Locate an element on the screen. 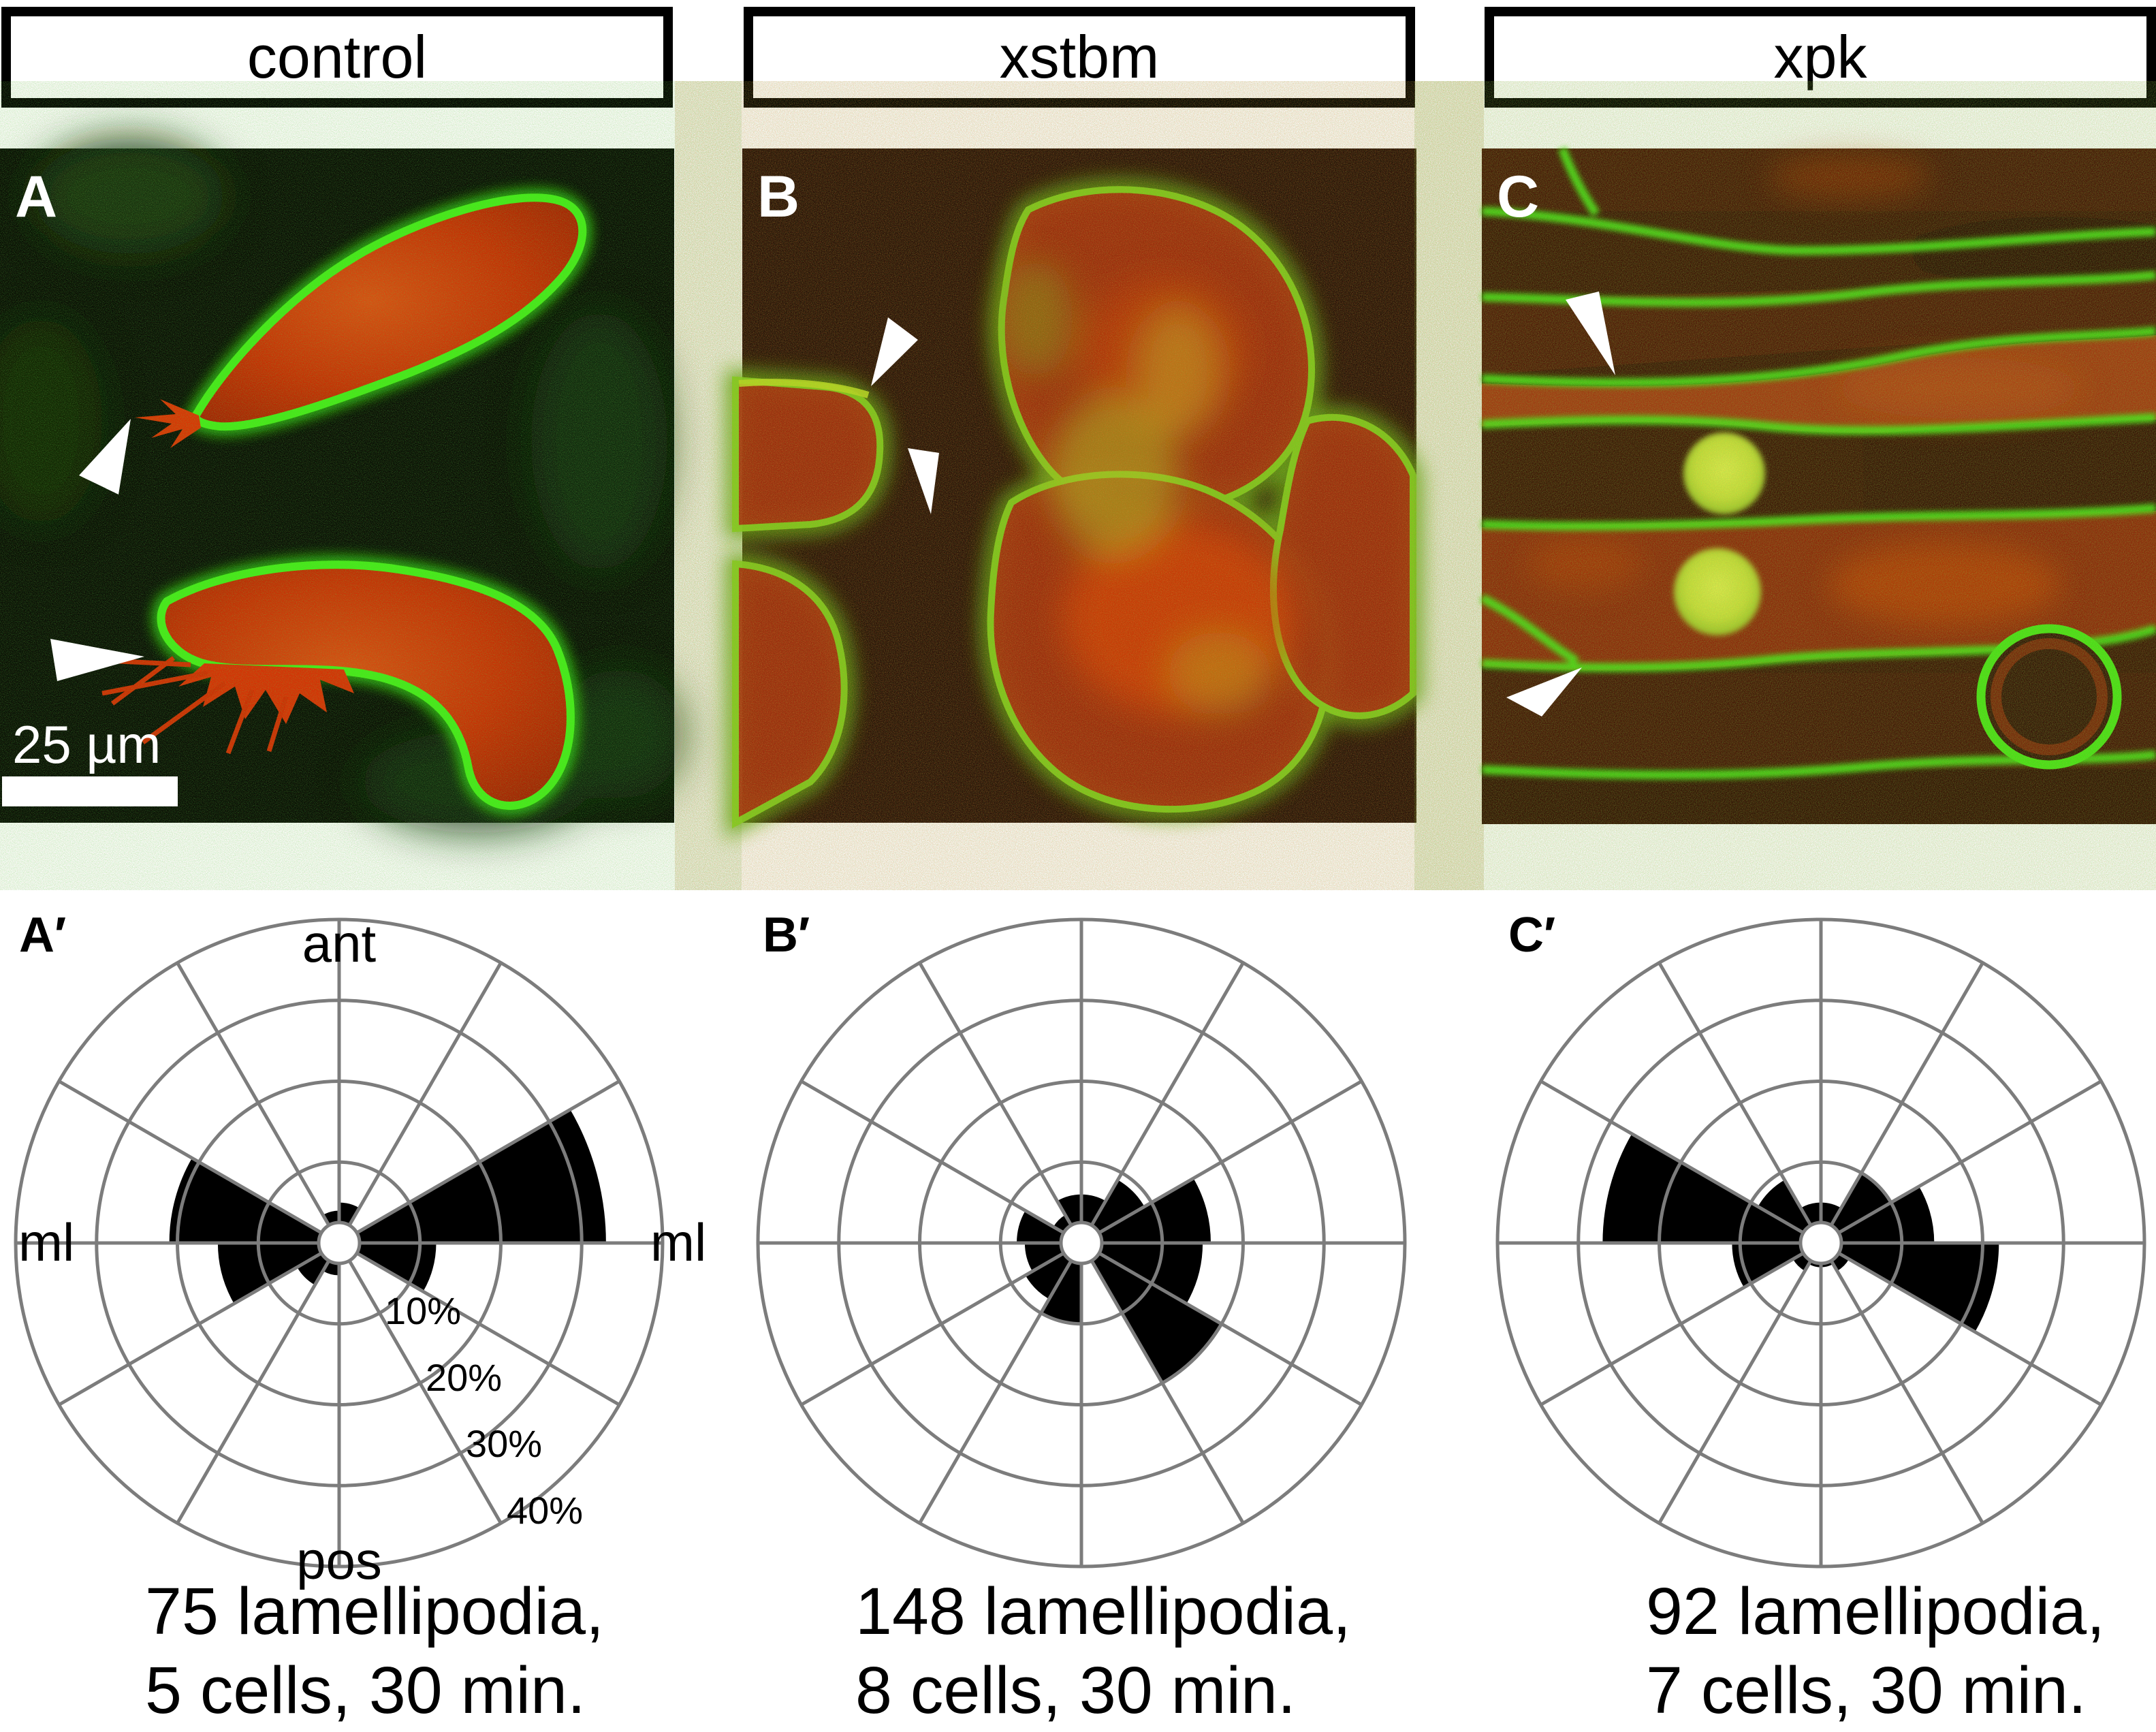  caption-line: 148 lamellipodia, is located at coordinates (1103, 1611).